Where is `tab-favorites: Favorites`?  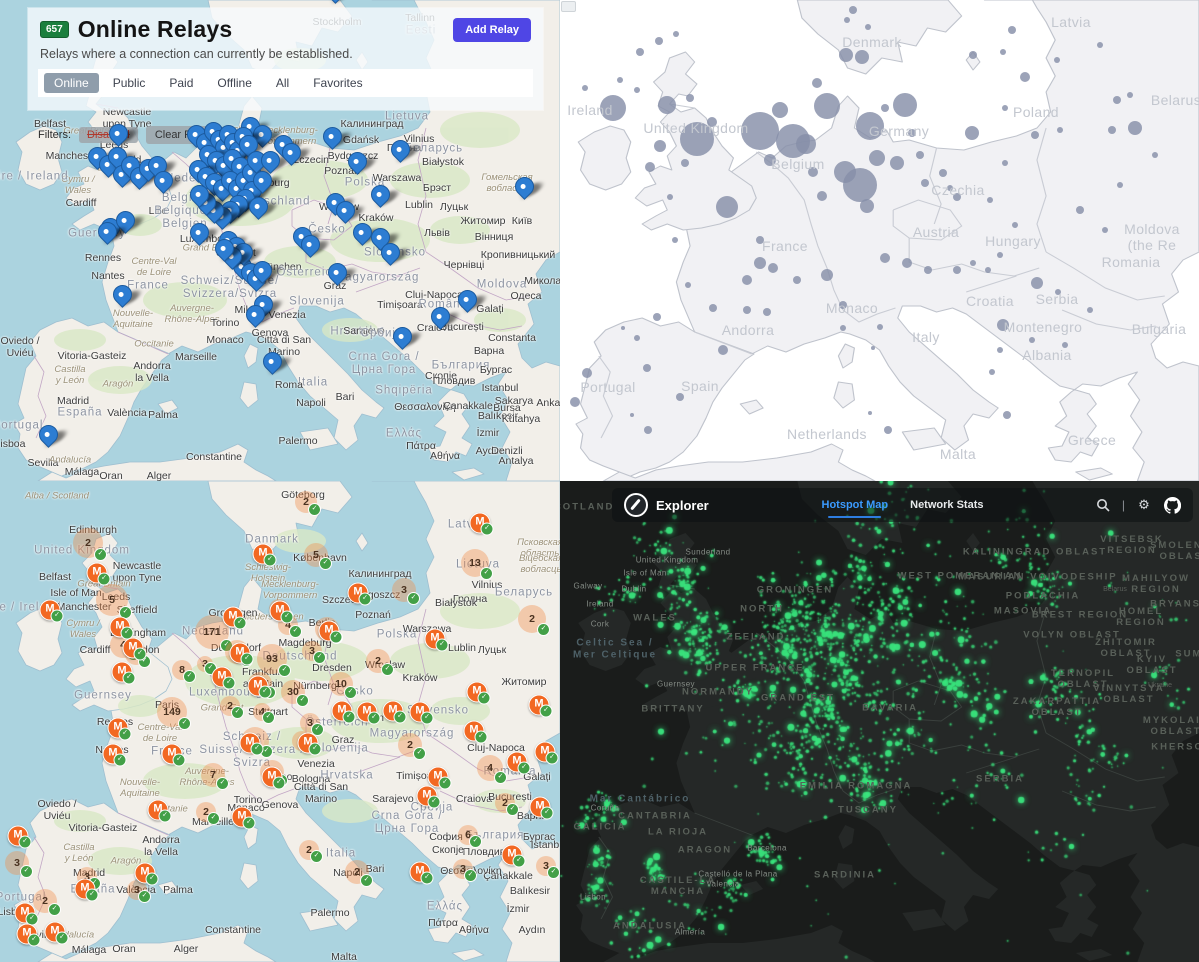 tab-favorites: Favorites is located at coordinates (338, 83).